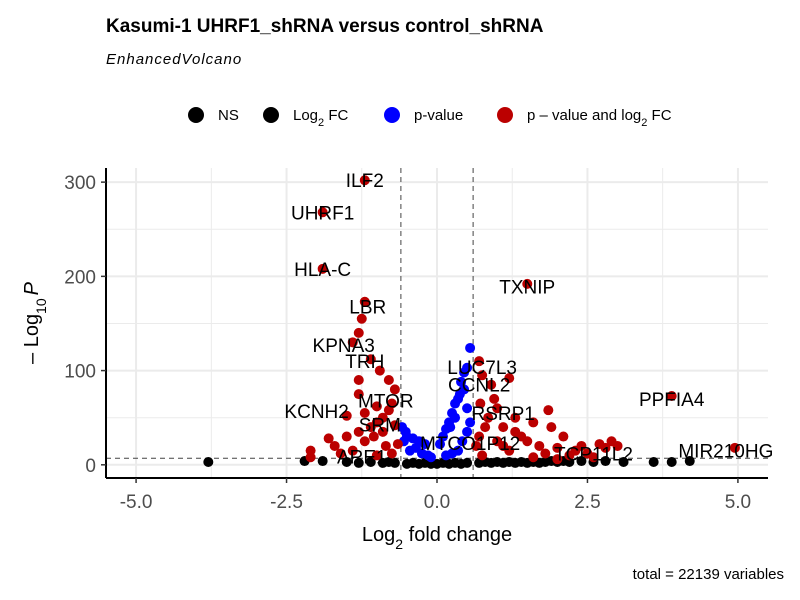 Image resolution: width=800 pixels, height=600 pixels. Describe the element at coordinates (316, 412) in the screenshot. I see `gene-label: KCNH2` at that location.